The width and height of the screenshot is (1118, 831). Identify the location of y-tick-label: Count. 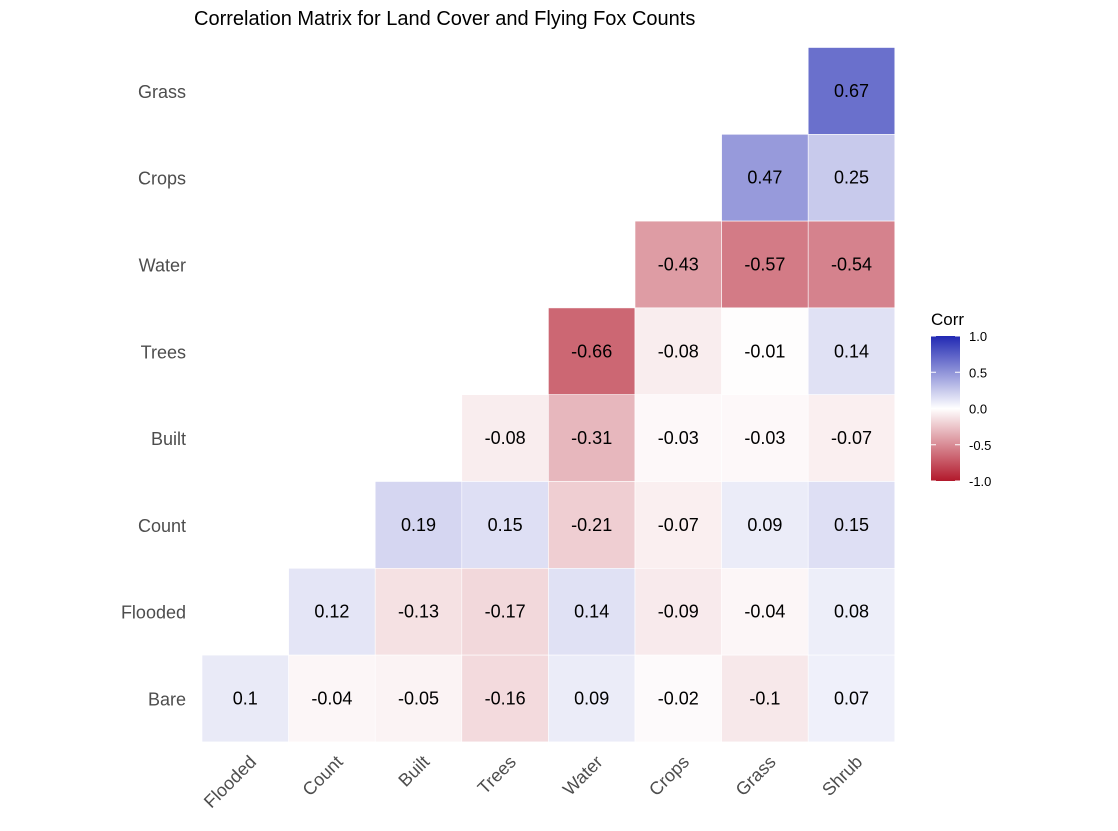
(162, 526).